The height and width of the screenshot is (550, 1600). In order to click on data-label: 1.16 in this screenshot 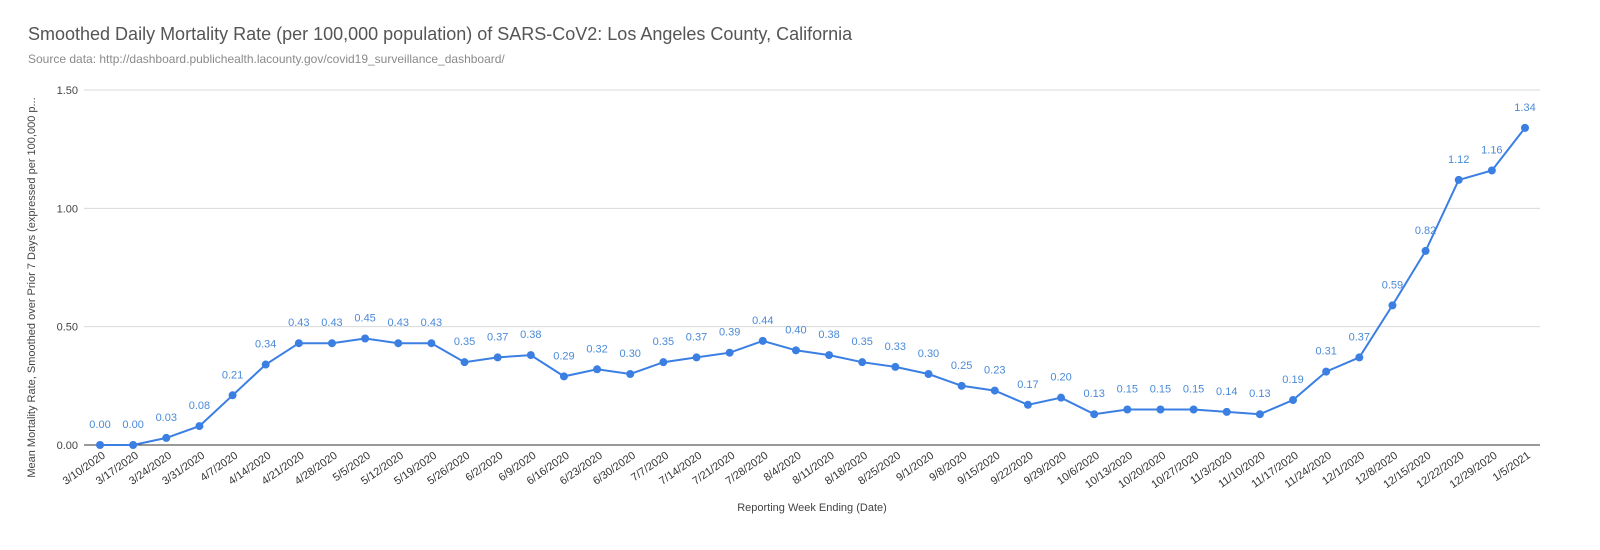, I will do `click(1491, 150)`.